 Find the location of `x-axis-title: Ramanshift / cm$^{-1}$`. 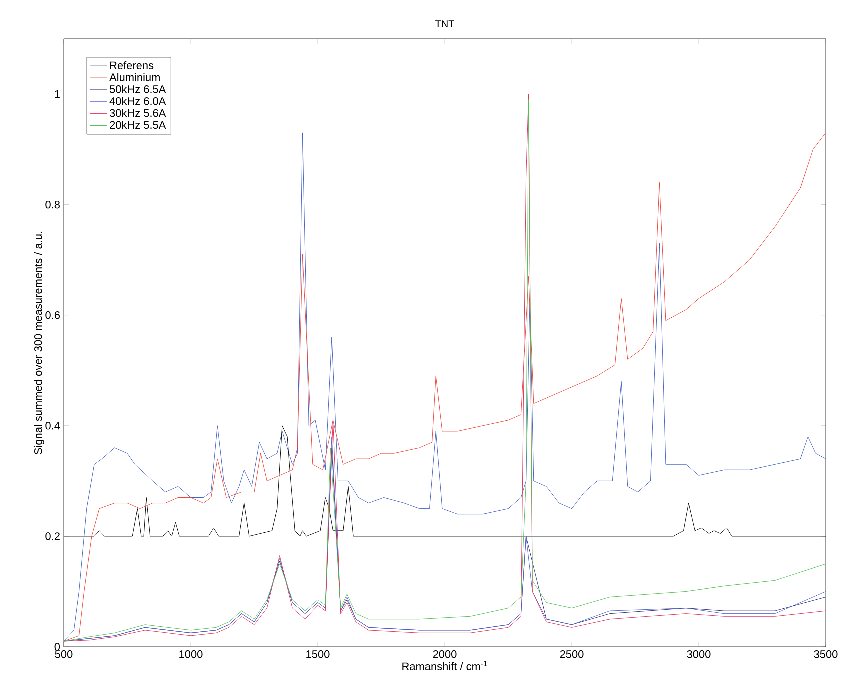

x-axis-title: Ramanshift / cm$^{-1}$ is located at coordinates (445, 665).